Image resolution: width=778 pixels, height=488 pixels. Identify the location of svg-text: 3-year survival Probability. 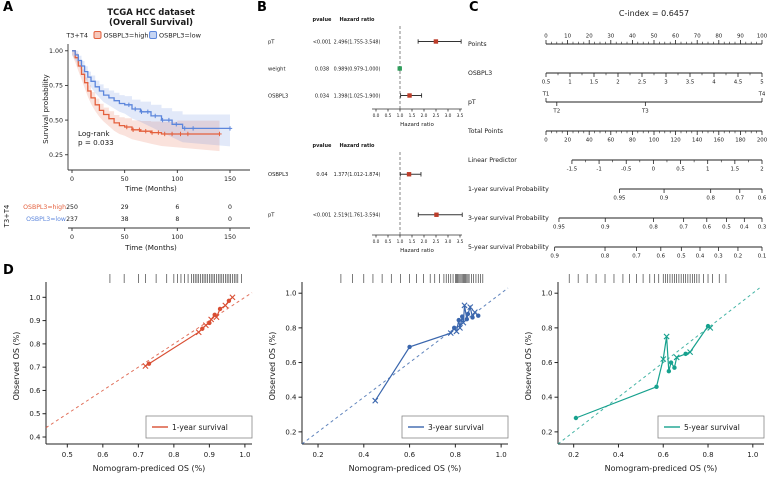
(508, 218).